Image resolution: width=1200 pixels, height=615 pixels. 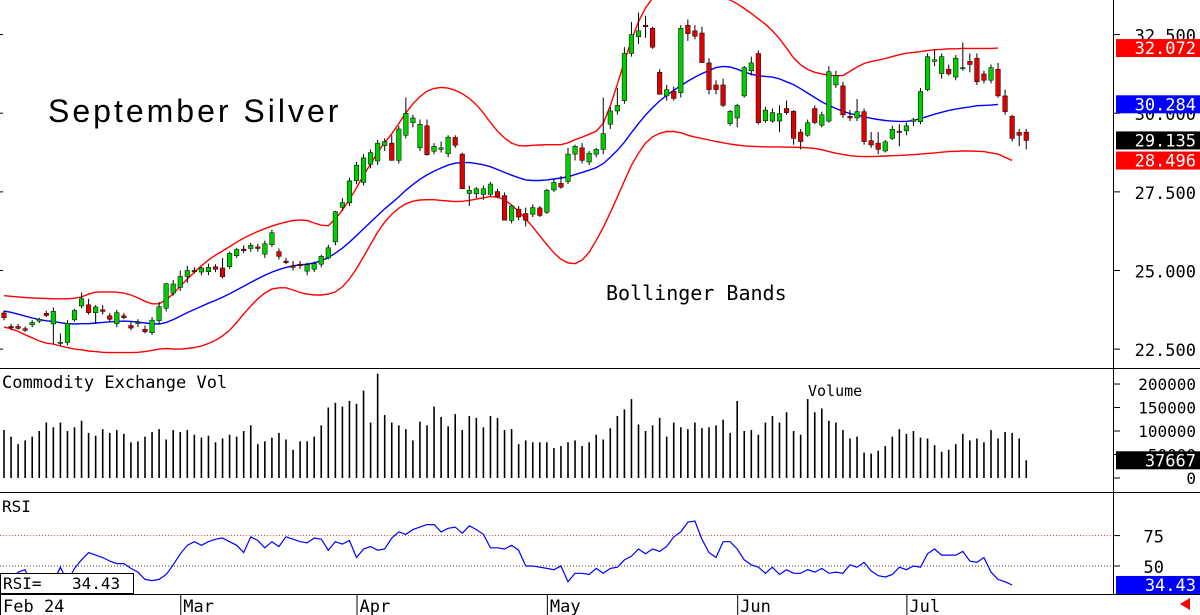 I want to click on rsi-y-axis: 50 75, so click(x=1138, y=553).